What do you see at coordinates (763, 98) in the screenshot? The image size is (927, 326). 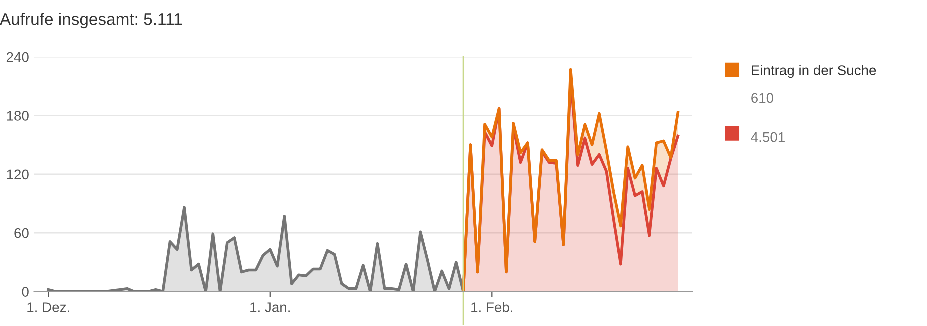 I see `text: 610` at bounding box center [763, 98].